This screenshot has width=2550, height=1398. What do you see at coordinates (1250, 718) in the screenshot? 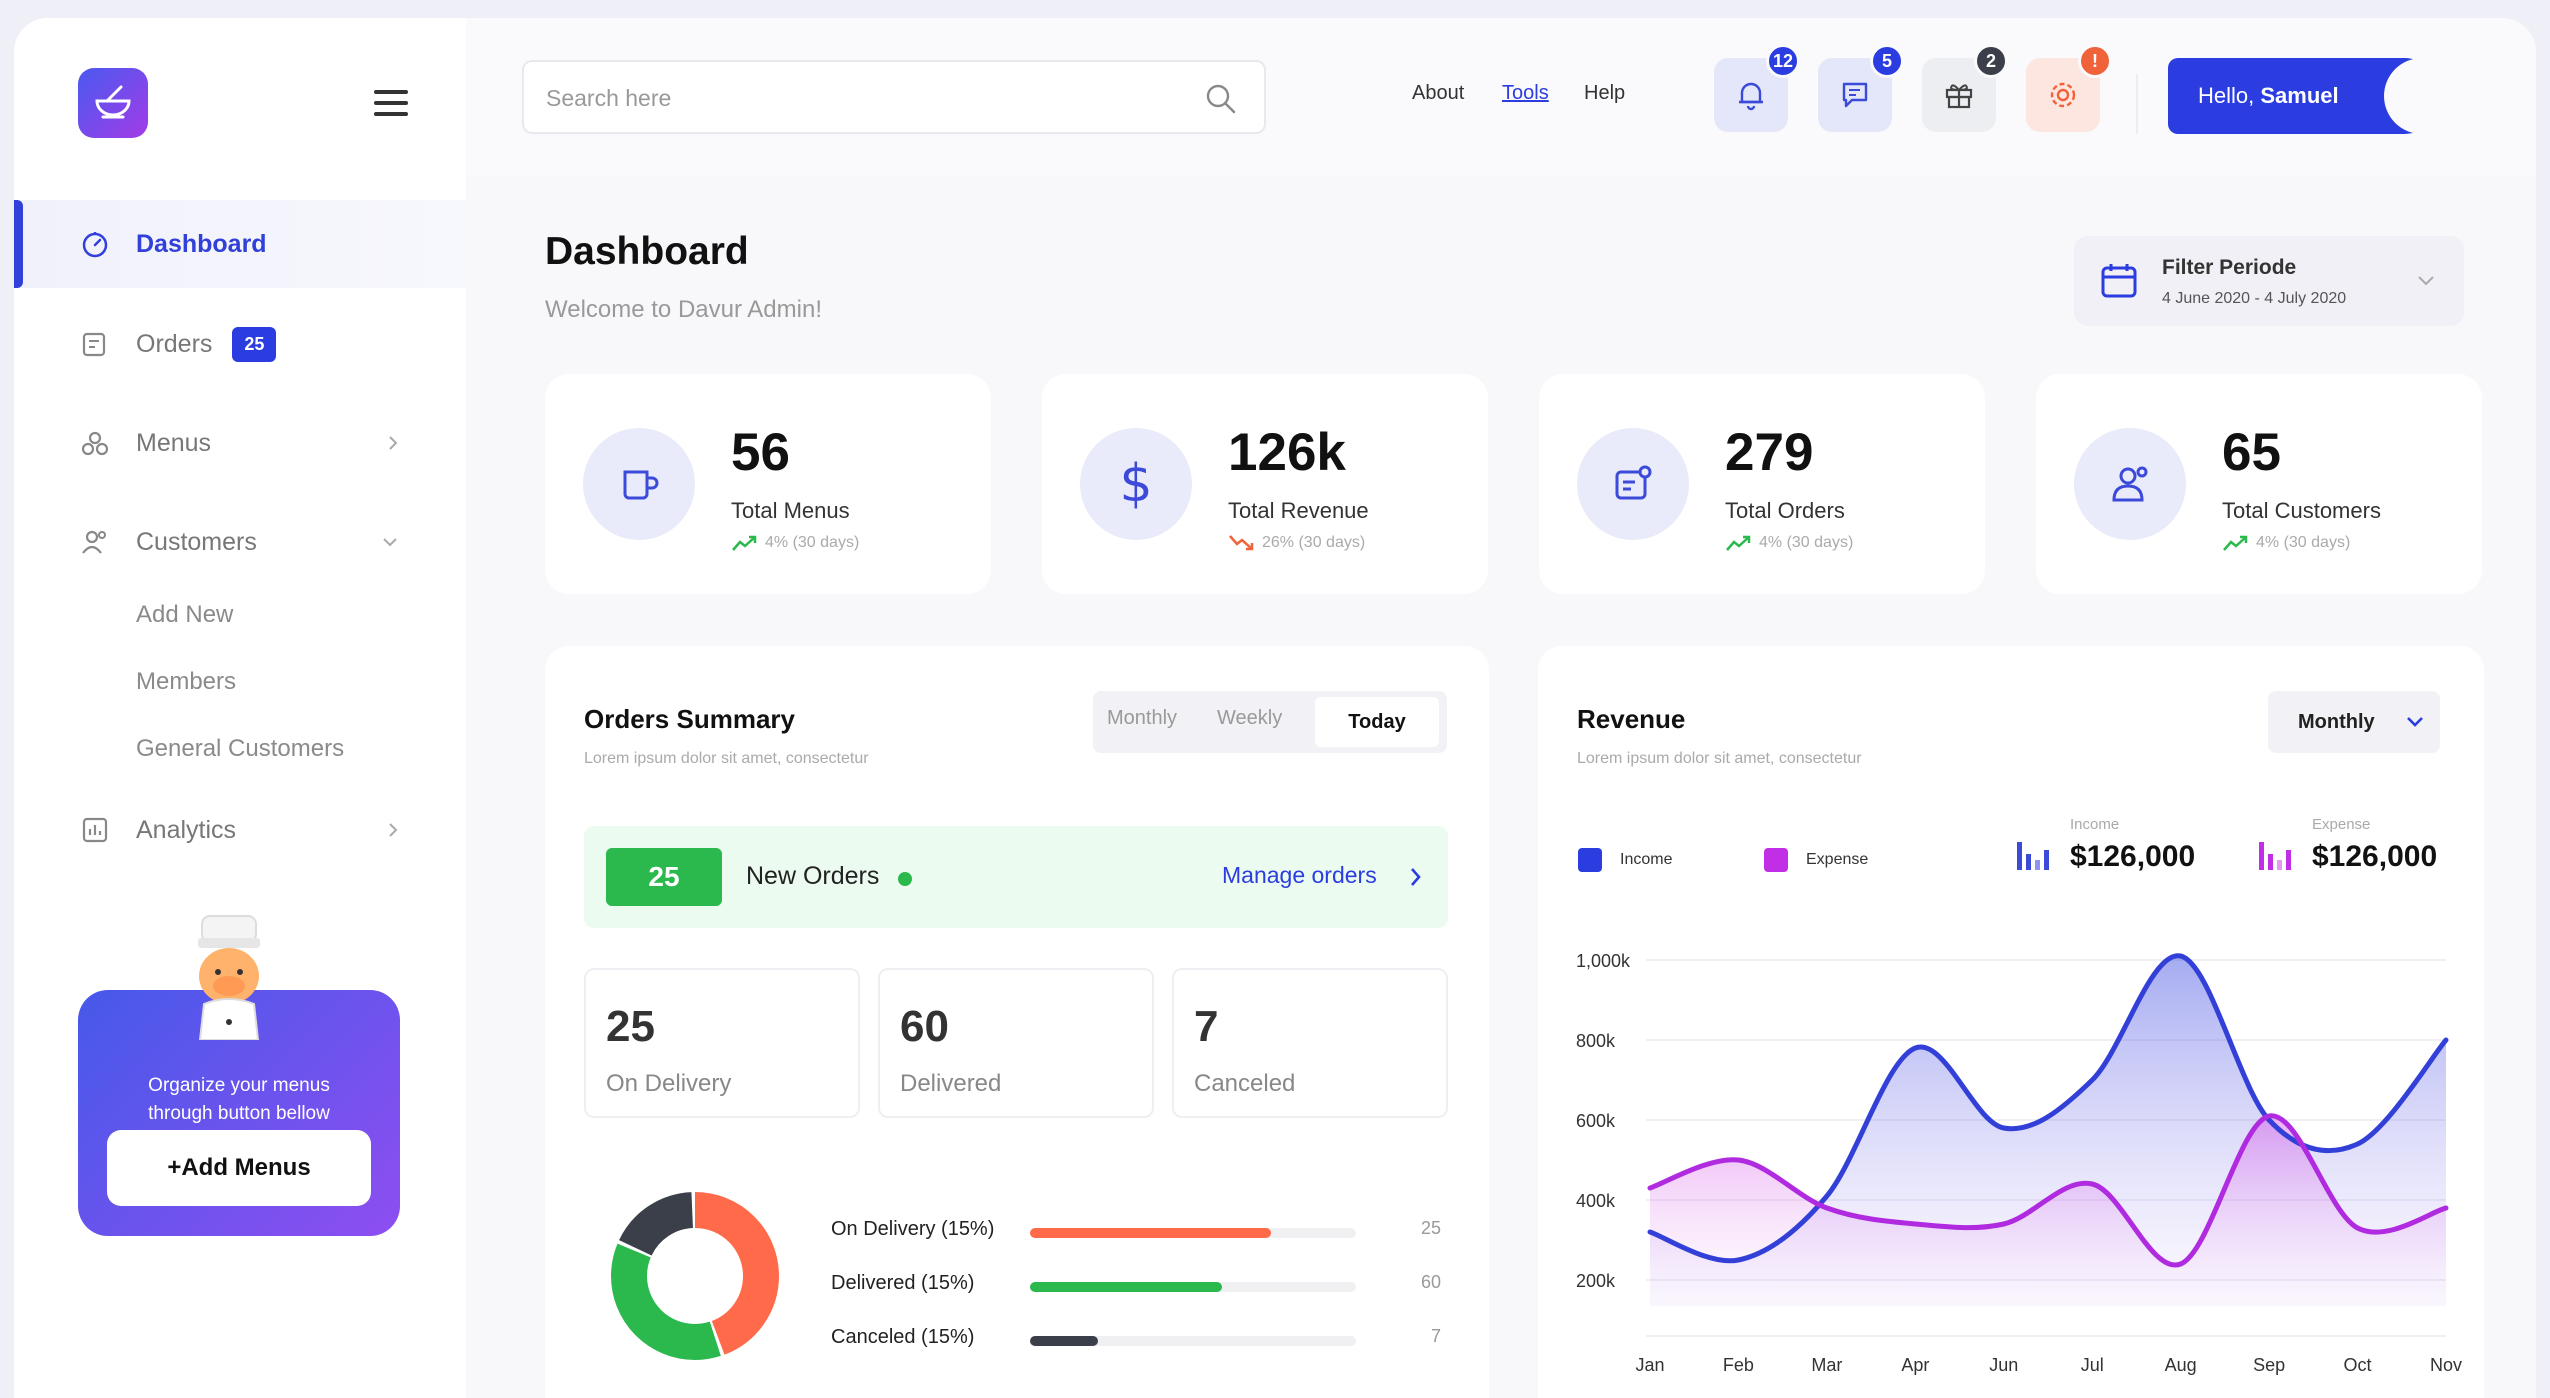
I see `tab-weekly: Weekly` at bounding box center [1250, 718].